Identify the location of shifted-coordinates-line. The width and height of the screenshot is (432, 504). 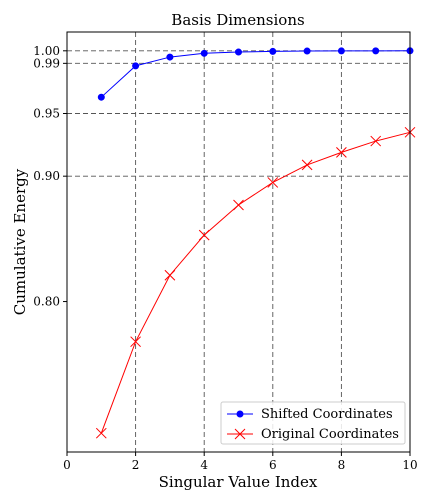
(255, 74).